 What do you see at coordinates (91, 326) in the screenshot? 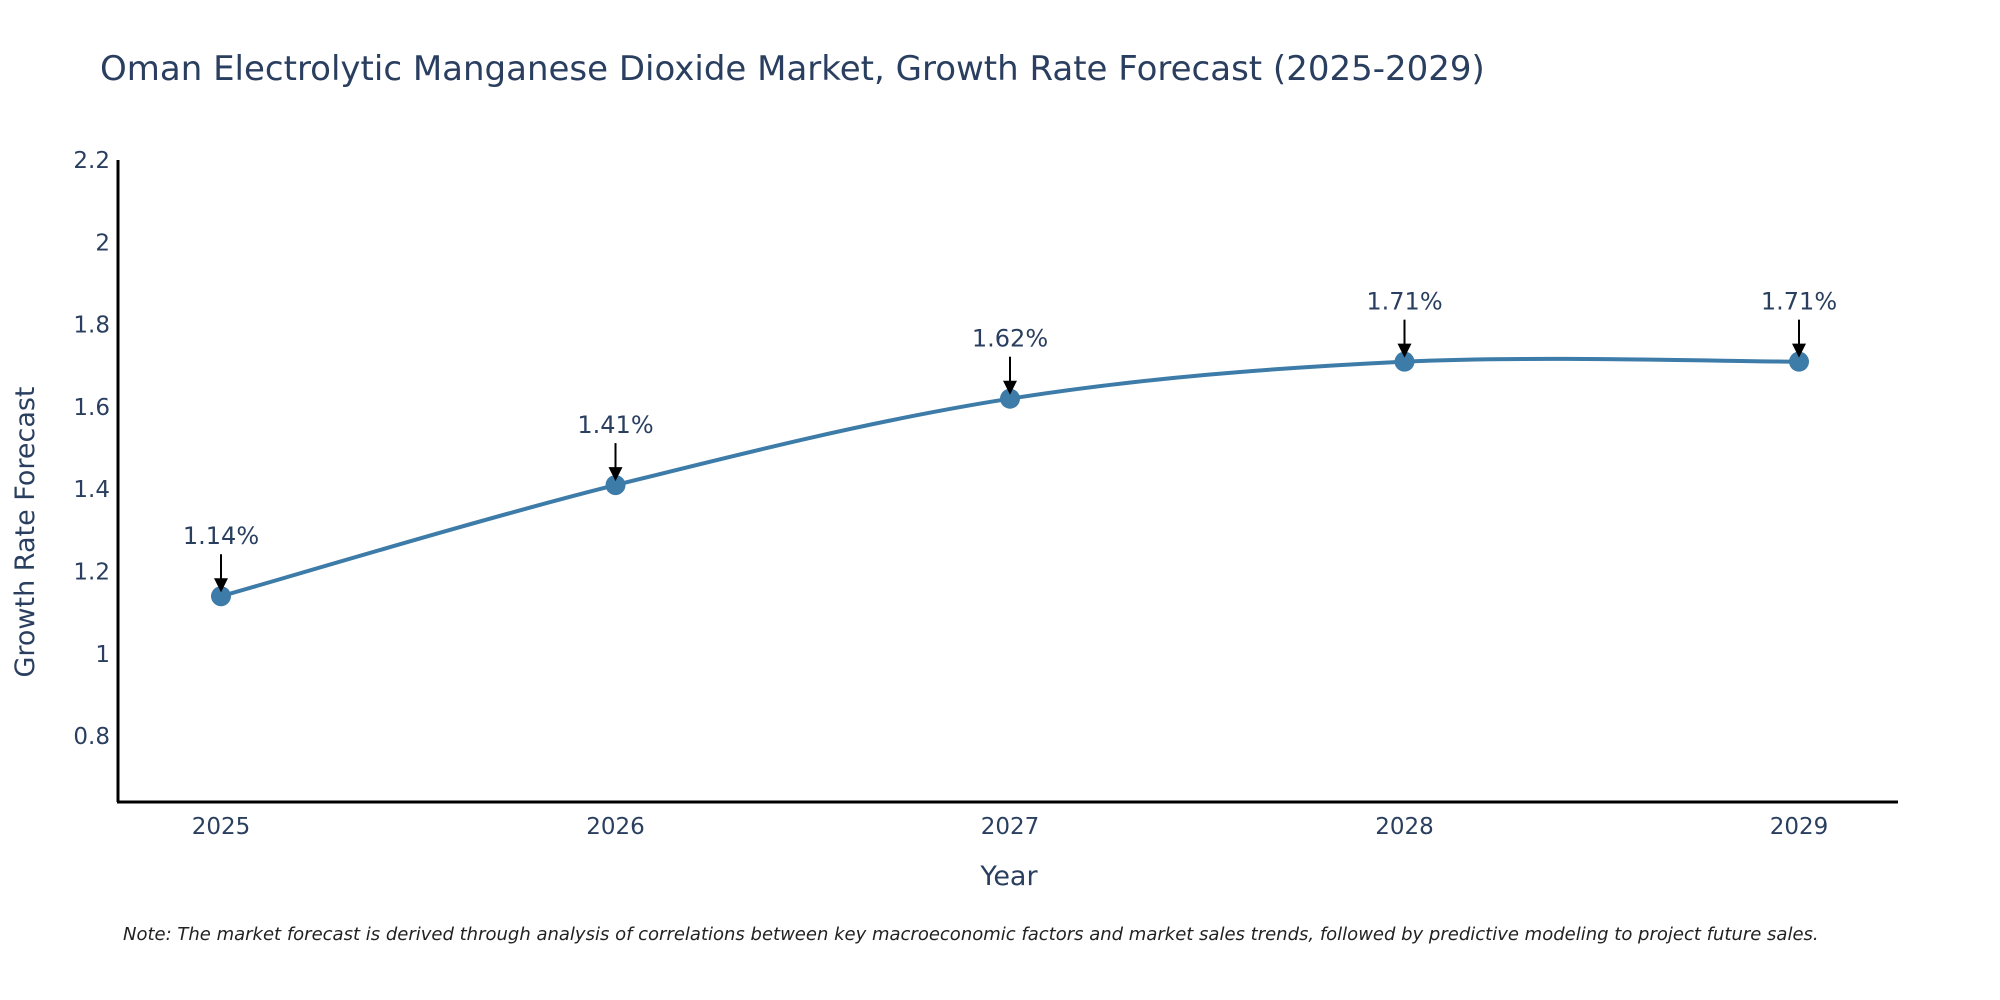
I see `y-tick-label: 1.8` at bounding box center [91, 326].